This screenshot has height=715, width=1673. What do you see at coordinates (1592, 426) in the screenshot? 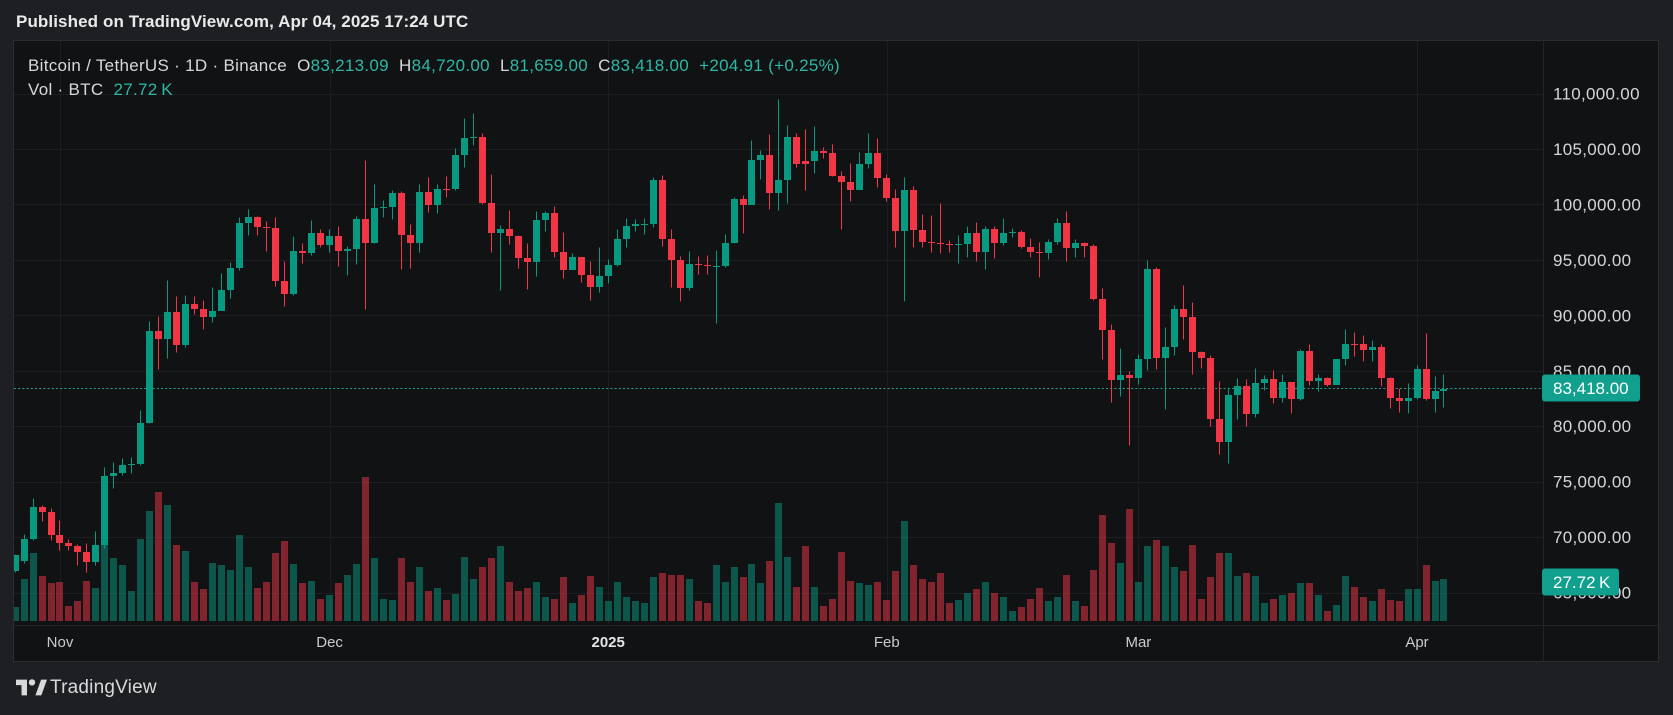
I see `svg-text: 80,000.00` at bounding box center [1592, 426].